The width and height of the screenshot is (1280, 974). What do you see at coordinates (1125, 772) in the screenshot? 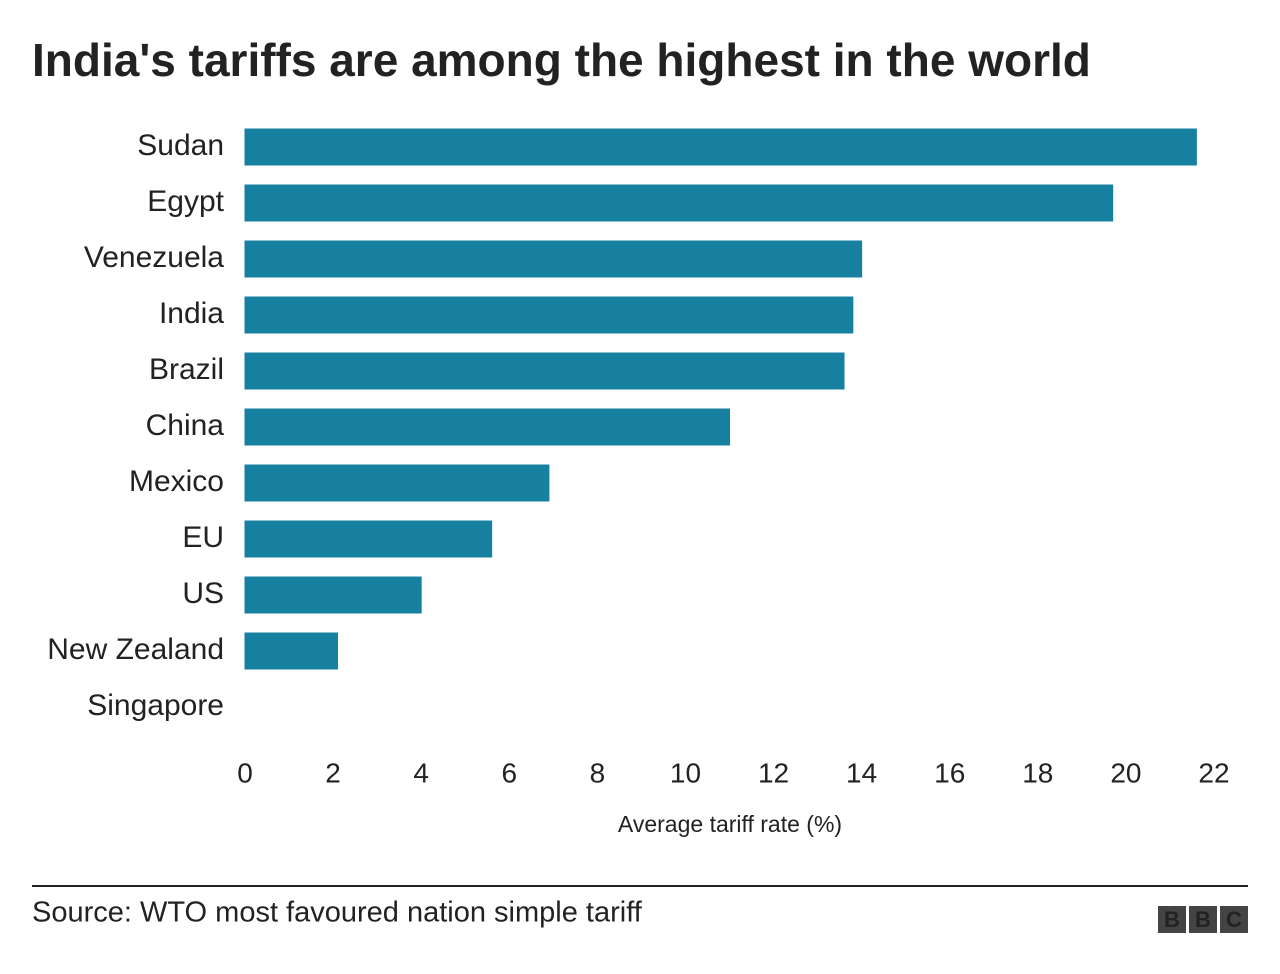
I see `x-tick-label: 20` at bounding box center [1125, 772].